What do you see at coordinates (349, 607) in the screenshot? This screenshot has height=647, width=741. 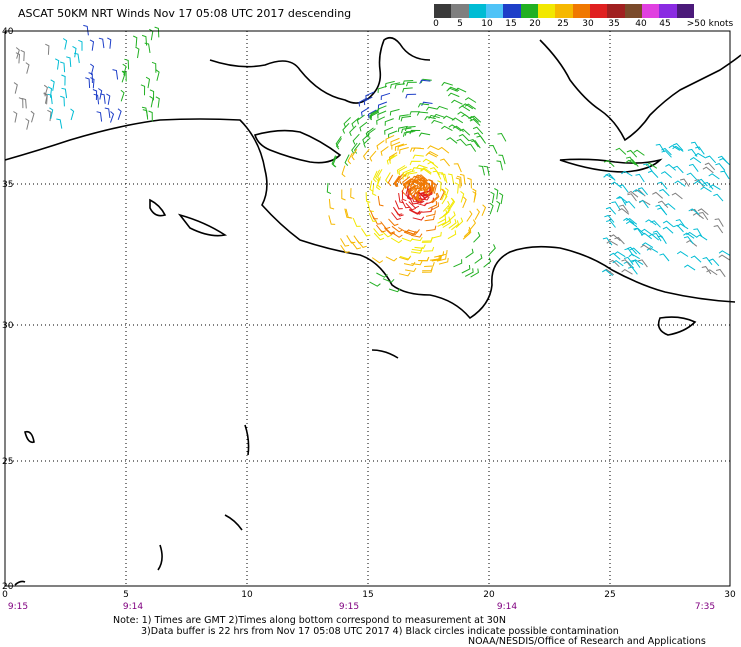 I see `pass-time-label: 9:15` at bounding box center [349, 607].